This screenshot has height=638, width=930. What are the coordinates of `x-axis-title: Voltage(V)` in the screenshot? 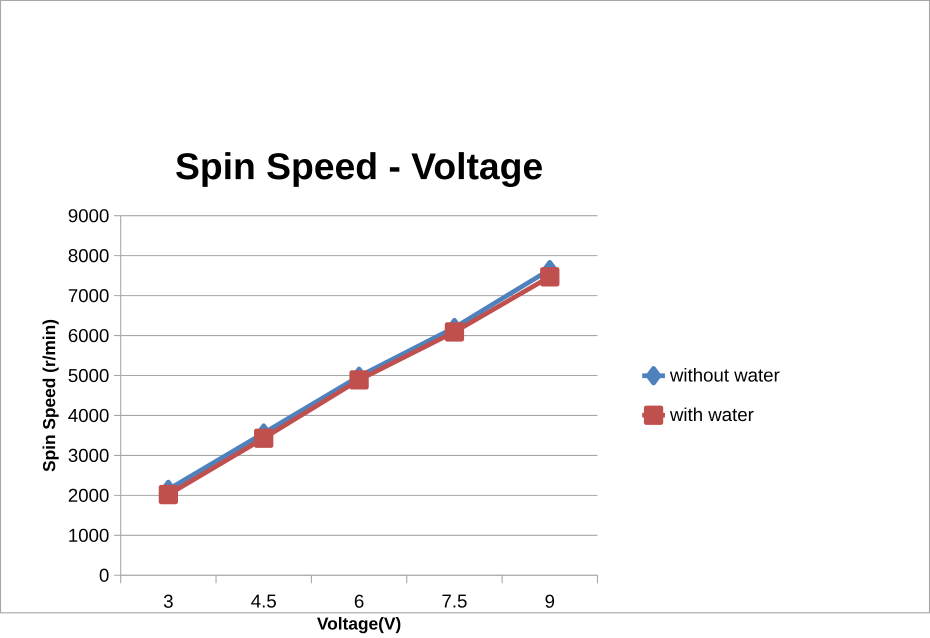 It's located at (358, 625).